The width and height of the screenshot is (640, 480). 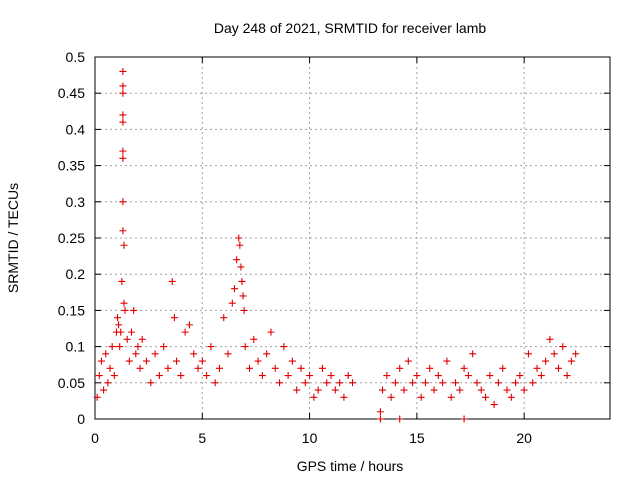 I want to click on y-tick-label: 0.2, so click(x=76, y=274).